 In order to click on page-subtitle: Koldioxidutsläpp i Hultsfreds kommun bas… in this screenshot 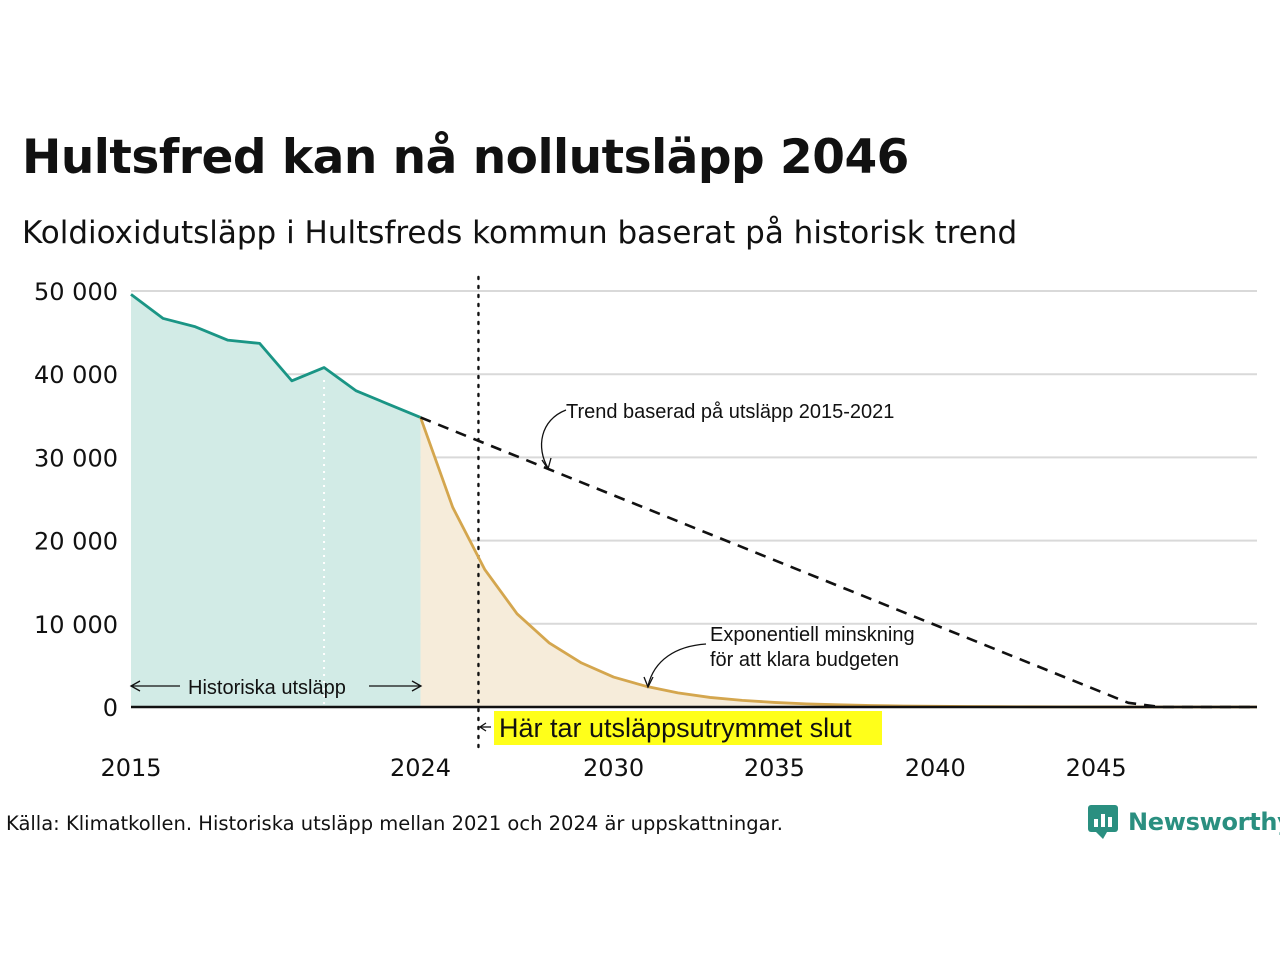, I will do `click(520, 233)`.